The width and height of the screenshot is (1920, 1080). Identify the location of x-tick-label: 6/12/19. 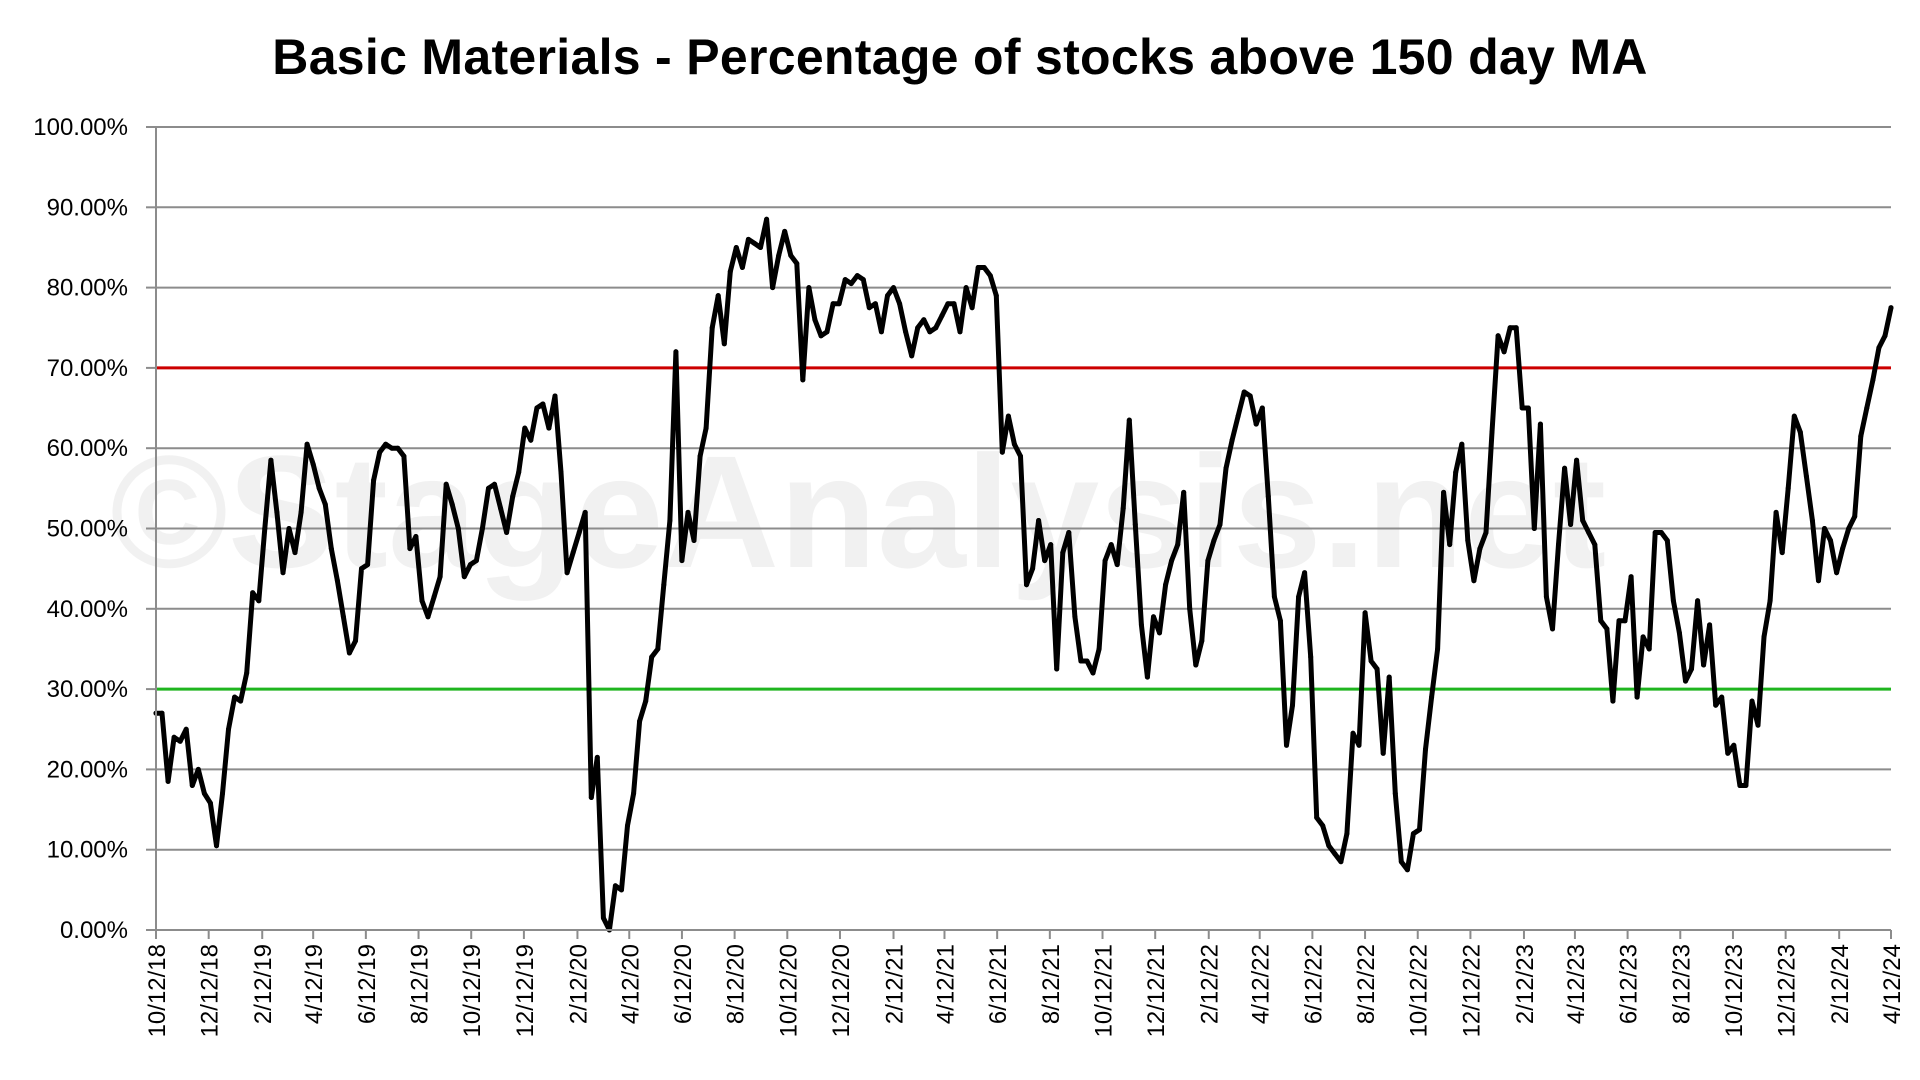
(367, 984).